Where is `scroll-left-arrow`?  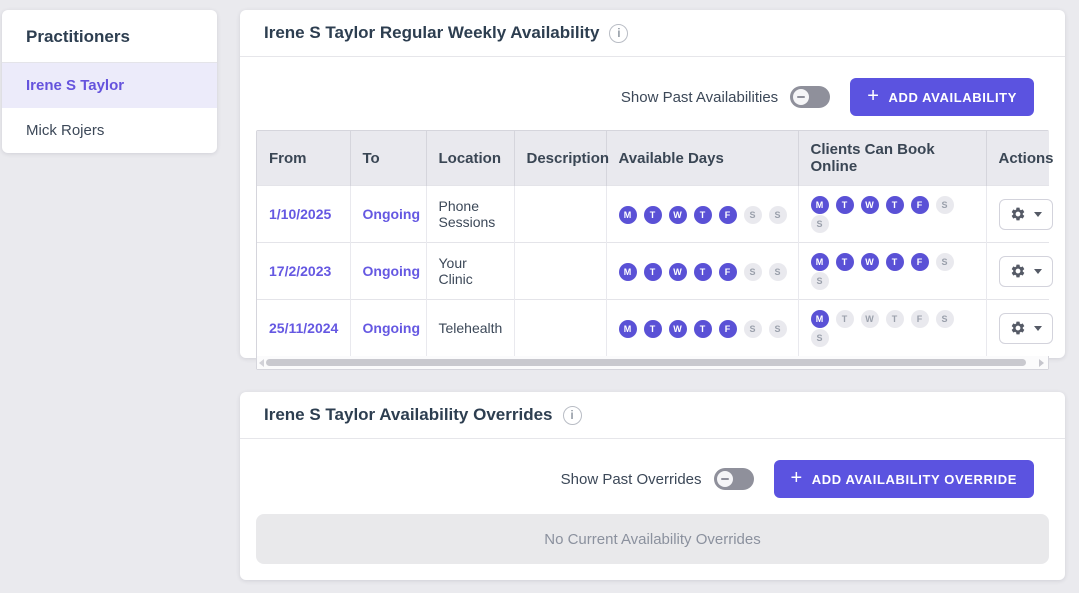
scroll-left-arrow is located at coordinates (261, 363).